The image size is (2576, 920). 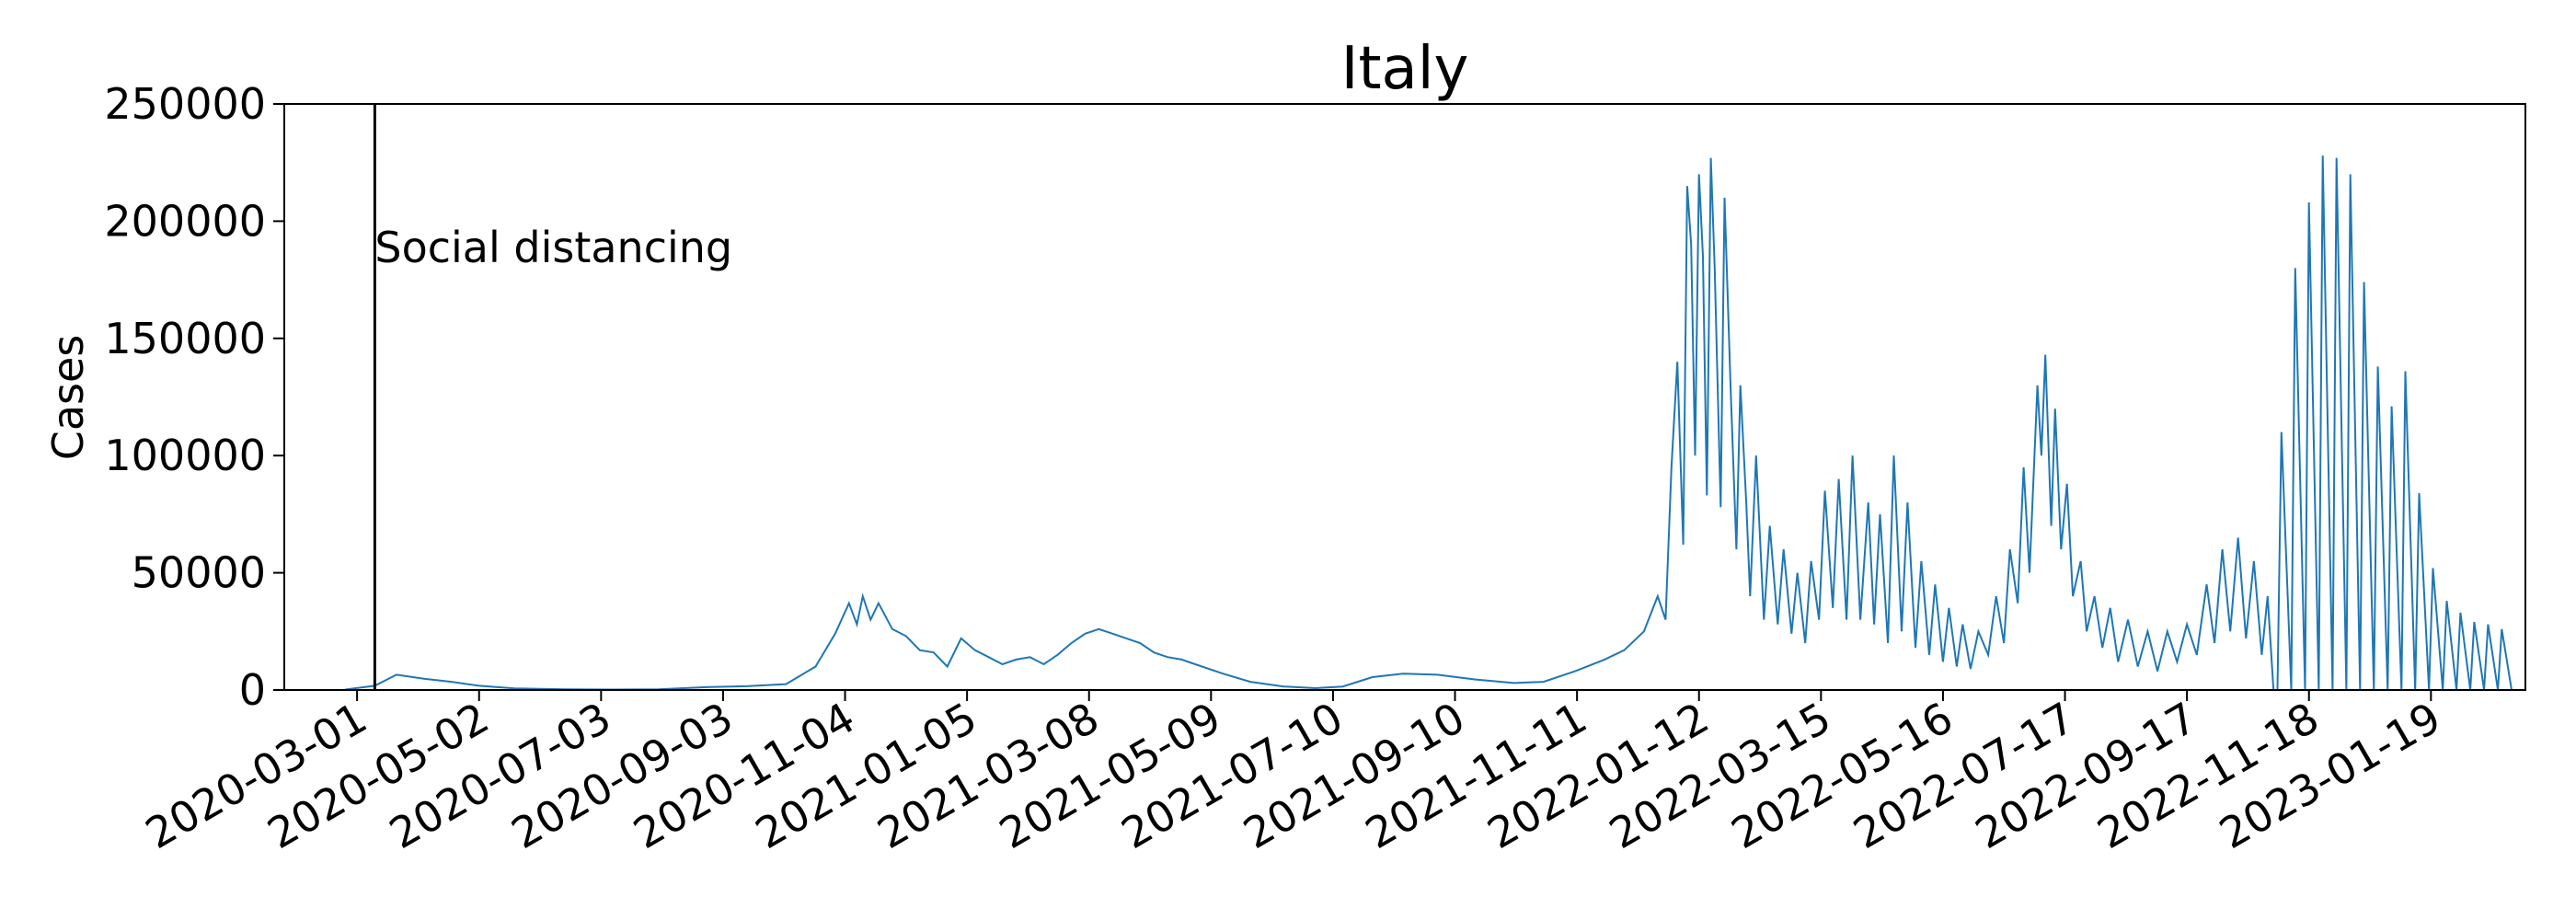 What do you see at coordinates (199, 573) in the screenshot?
I see `y-tick-label: 50000` at bounding box center [199, 573].